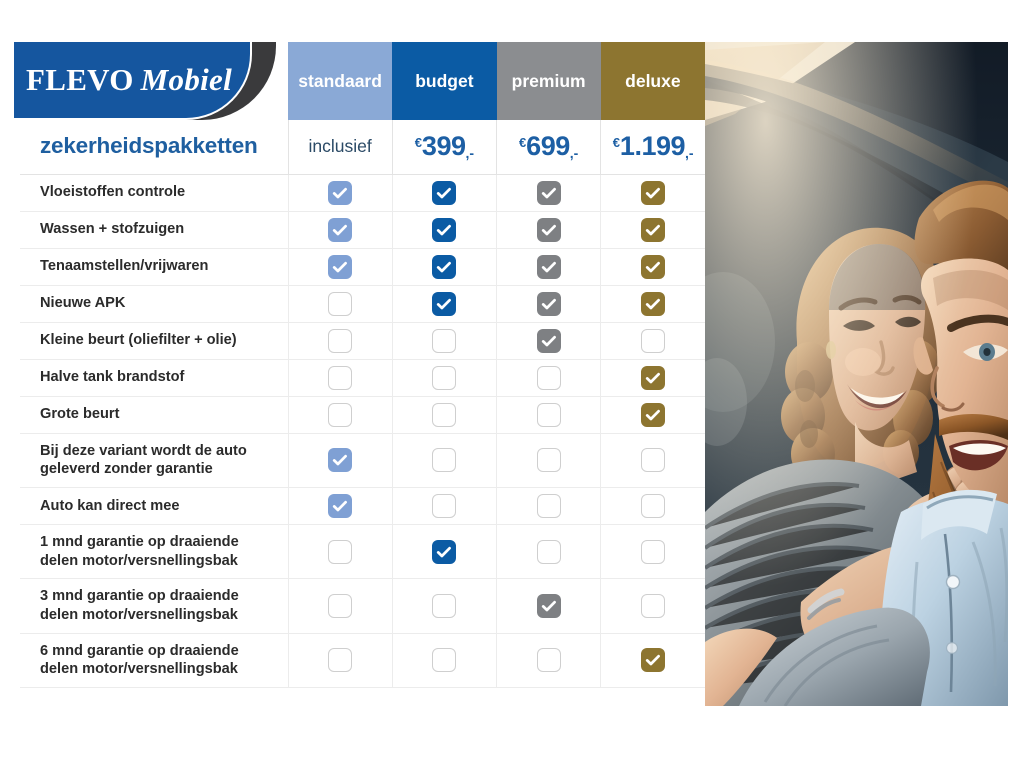 Image resolution: width=1024 pixels, height=768 pixels. What do you see at coordinates (652, 81) in the screenshot?
I see `column-header-deluxe: deluxe` at bounding box center [652, 81].